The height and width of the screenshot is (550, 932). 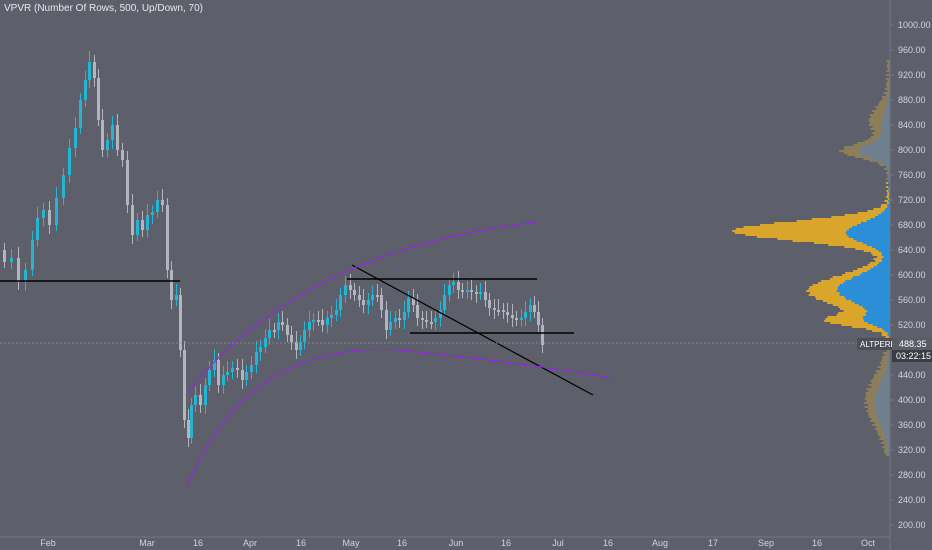 What do you see at coordinates (608, 543) in the screenshot?
I see `time-tick-label: 16` at bounding box center [608, 543].